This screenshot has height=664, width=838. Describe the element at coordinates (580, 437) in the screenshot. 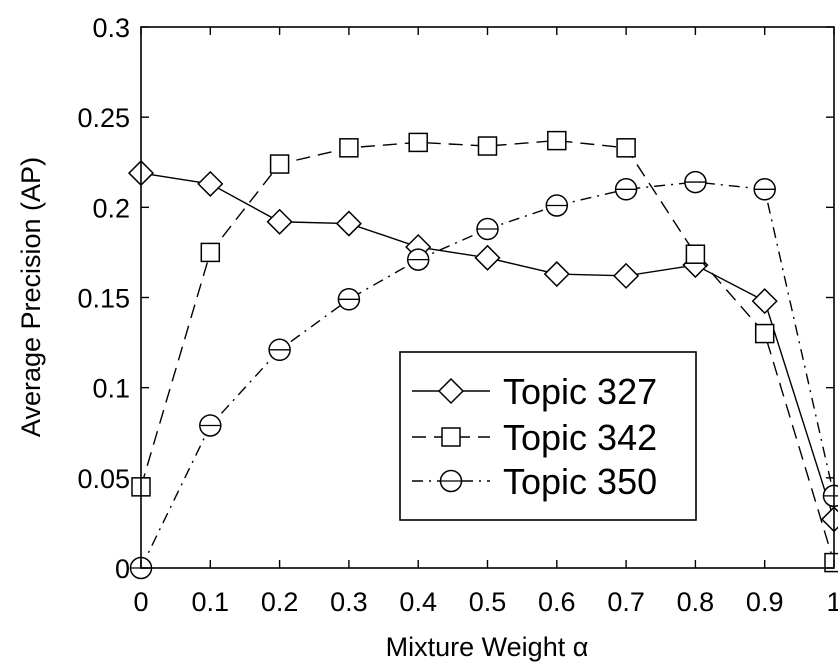

I see `legend-label: Topic 342` at that location.